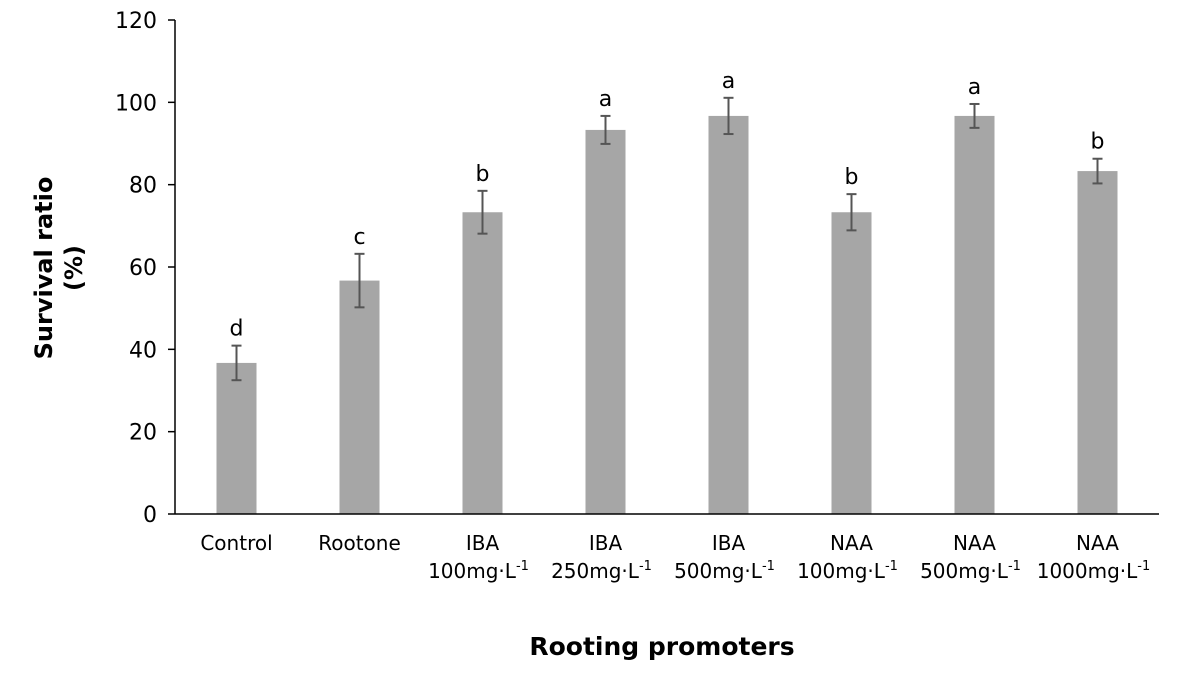  What do you see at coordinates (143, 186) in the screenshot?
I see `y-tick-label: 80` at bounding box center [143, 186].